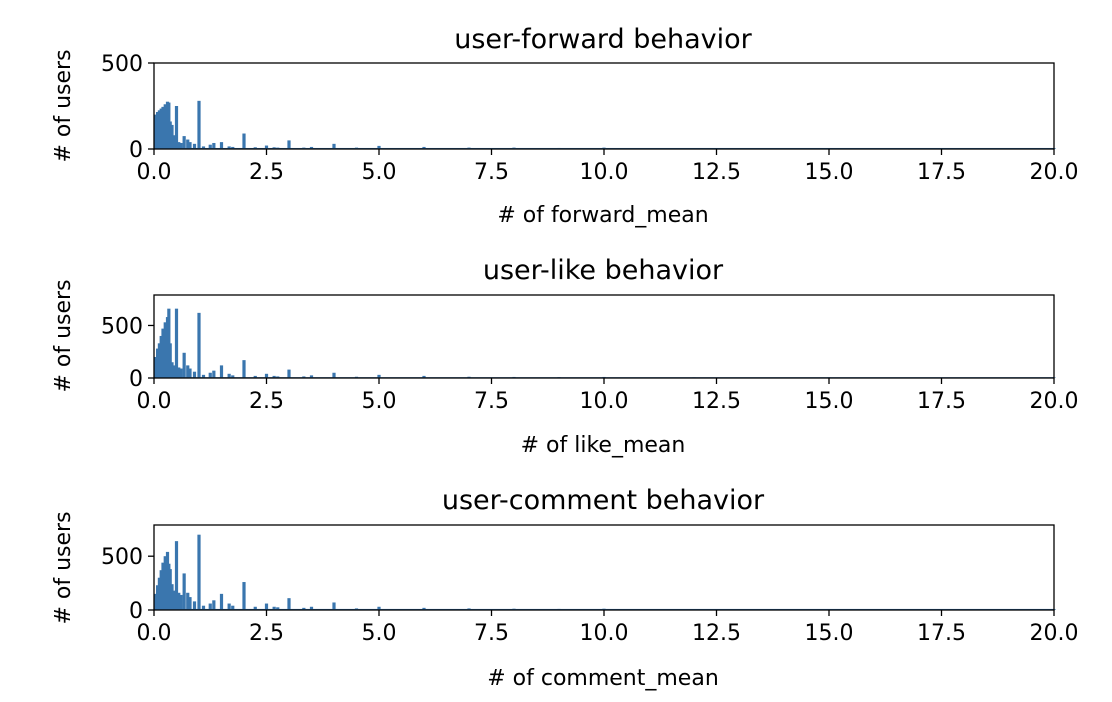 Image resolution: width=1112 pixels, height=702 pixels. What do you see at coordinates (607, 628) in the screenshot?
I see `x-ticks: 0.0 2.5 5.0 7.5 10.0 12.5 15.0 17.5 20.0` at bounding box center [607, 628].